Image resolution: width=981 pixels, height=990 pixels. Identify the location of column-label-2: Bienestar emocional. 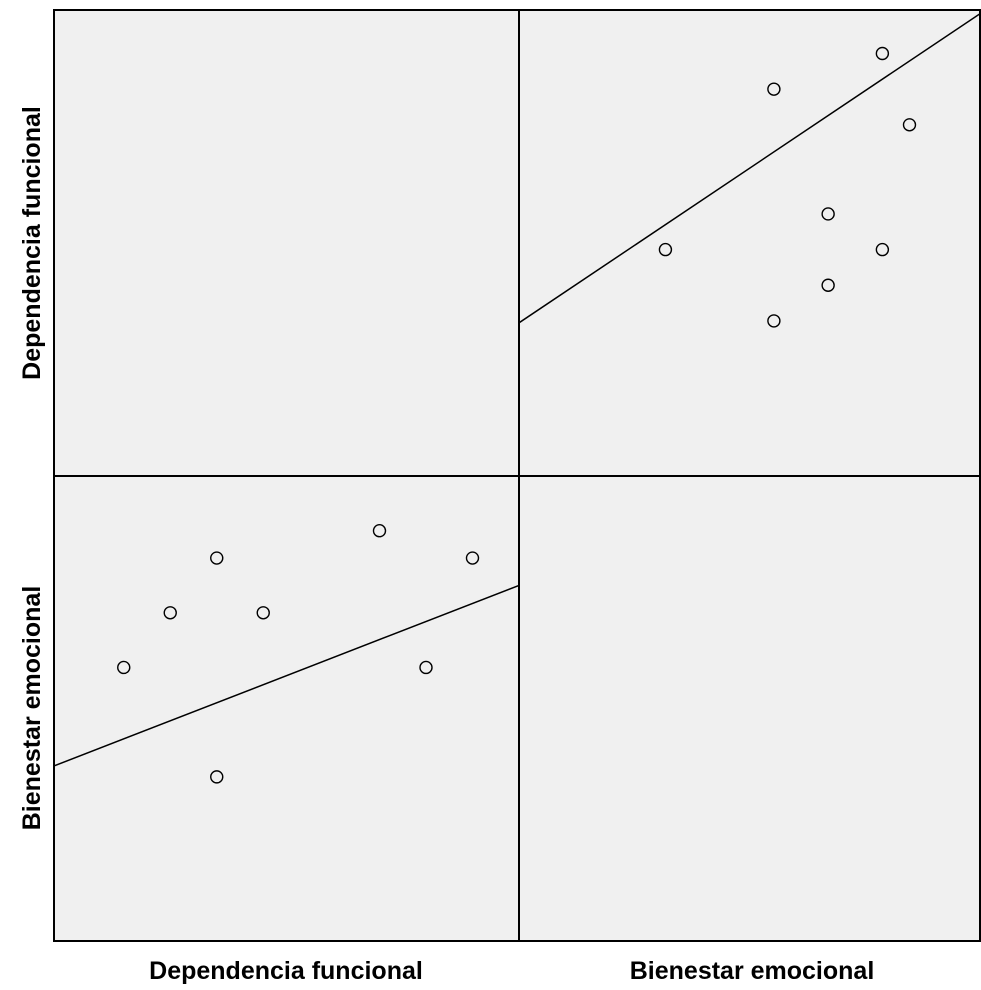
(752, 971).